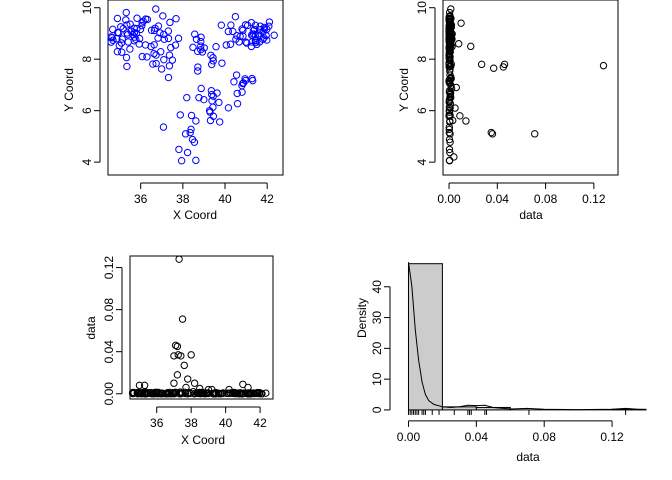  Describe the element at coordinates (449, 199) in the screenshot. I see `x-tick-label: 0.00` at that location.